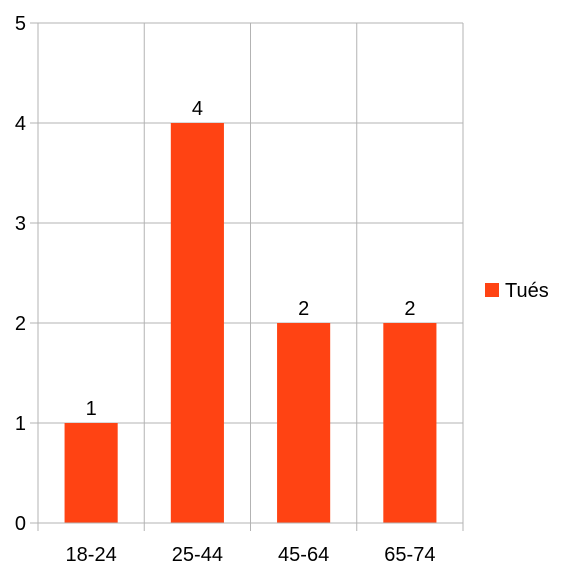  What do you see at coordinates (20, 224) in the screenshot?
I see `y-tick-label: 3` at bounding box center [20, 224].